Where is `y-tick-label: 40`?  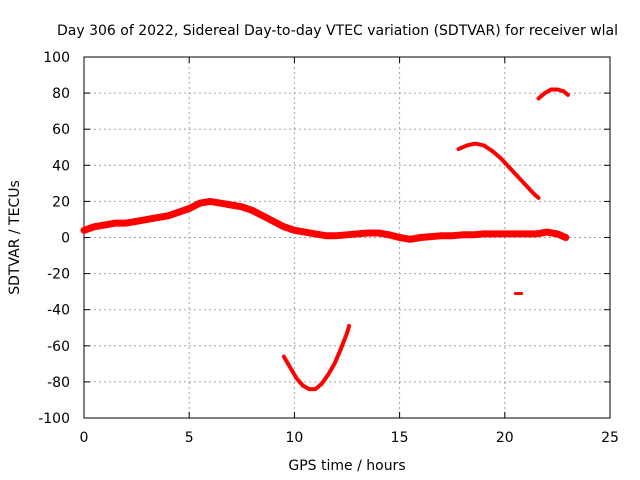 y-tick-label: 40 is located at coordinates (61, 166).